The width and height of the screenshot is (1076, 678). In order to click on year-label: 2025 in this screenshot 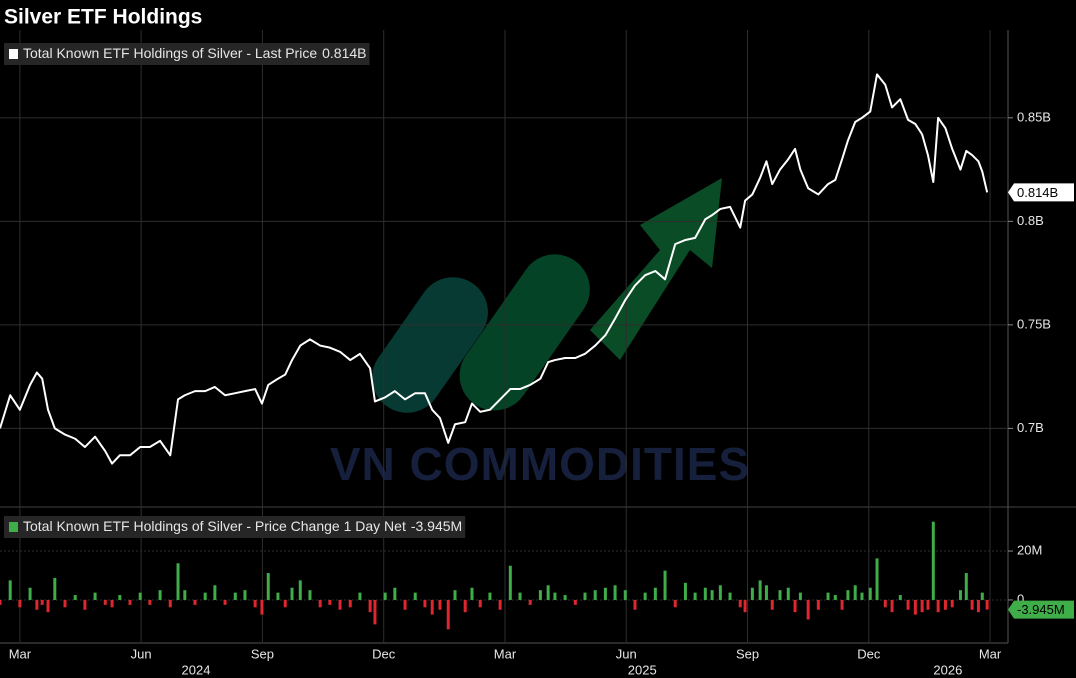, I will do `click(642, 669)`.